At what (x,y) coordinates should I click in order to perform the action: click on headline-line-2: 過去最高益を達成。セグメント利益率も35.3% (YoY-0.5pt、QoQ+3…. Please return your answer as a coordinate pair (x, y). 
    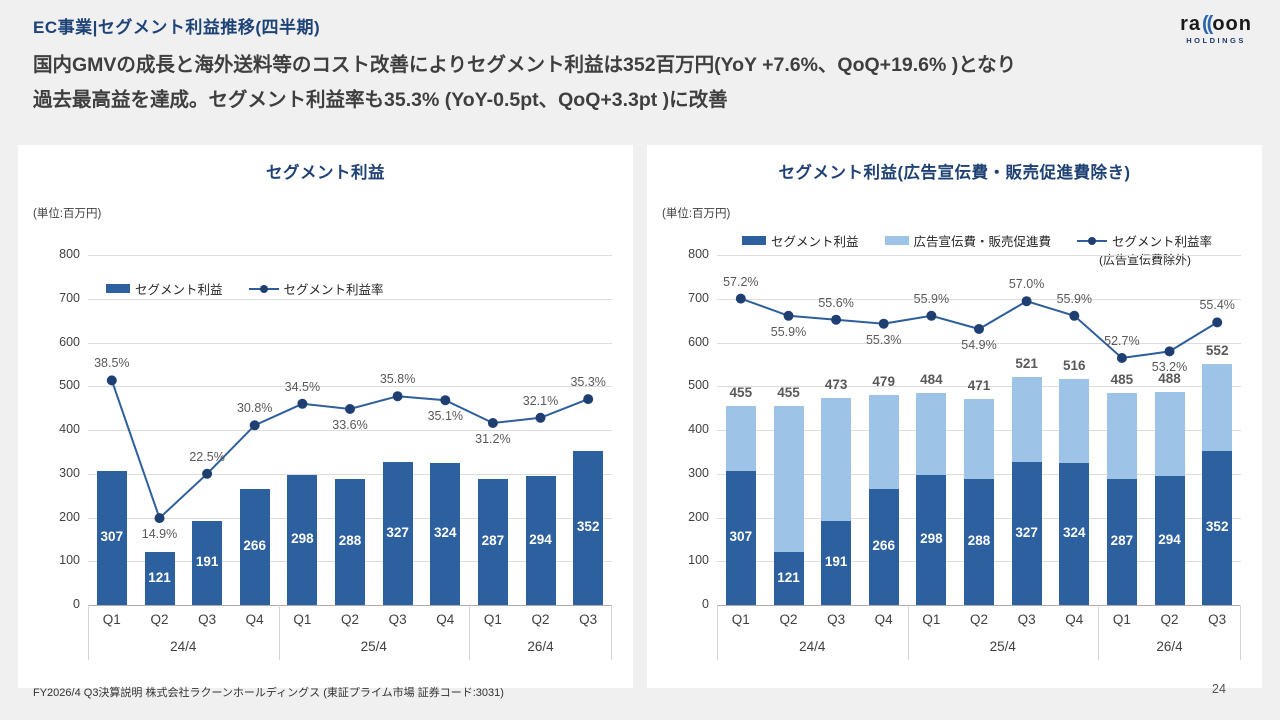
    Looking at the image, I should click on (380, 100).